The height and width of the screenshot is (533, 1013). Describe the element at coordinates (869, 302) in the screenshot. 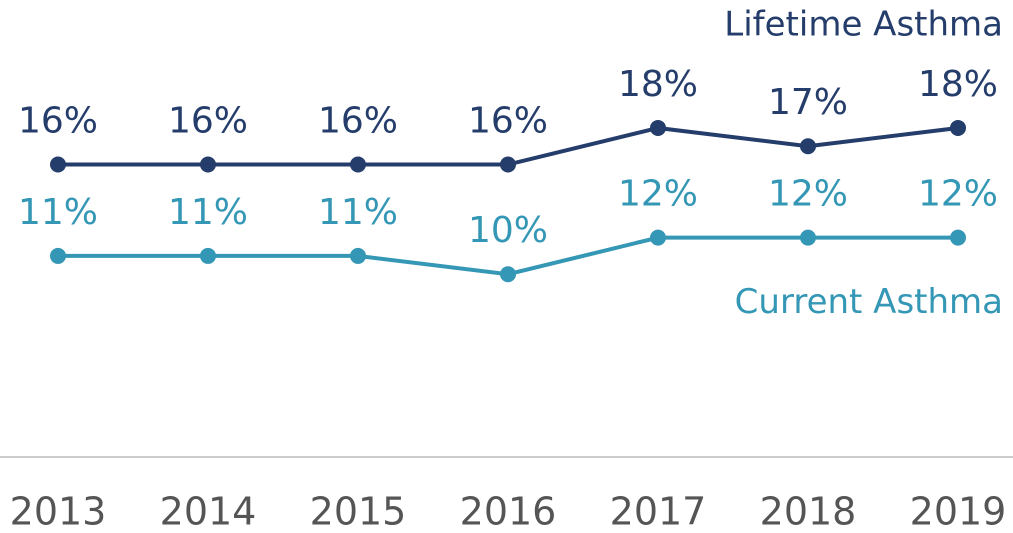

I see `series-label: Current Asthma` at that location.